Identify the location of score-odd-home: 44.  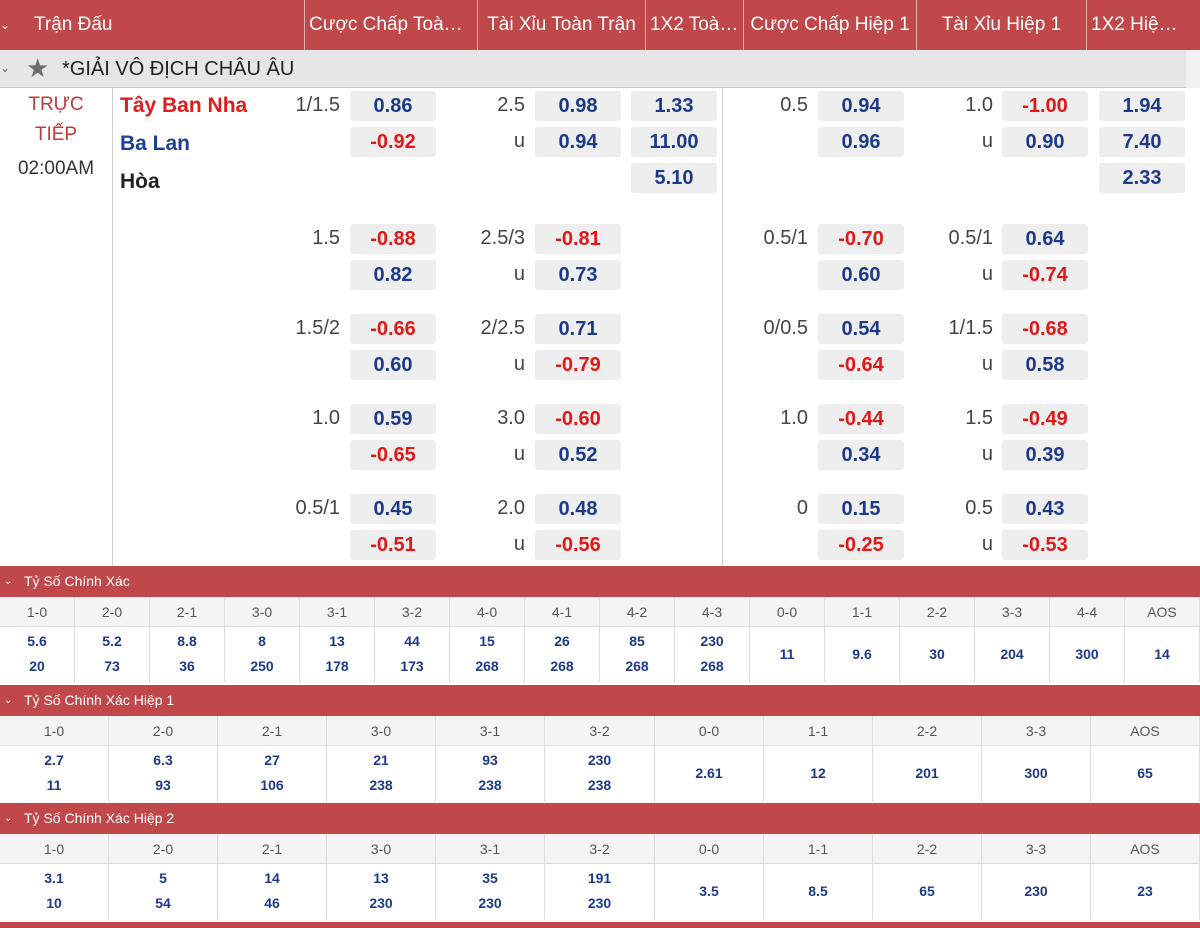
(412, 641).